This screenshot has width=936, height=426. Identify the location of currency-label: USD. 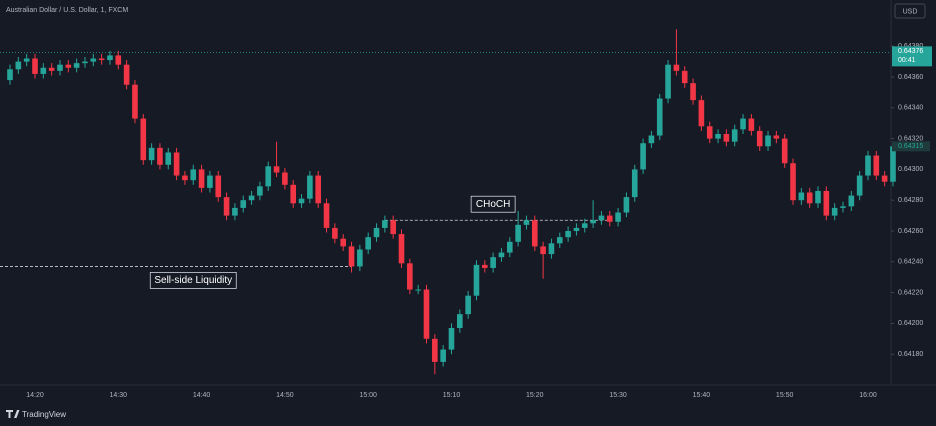
(910, 11).